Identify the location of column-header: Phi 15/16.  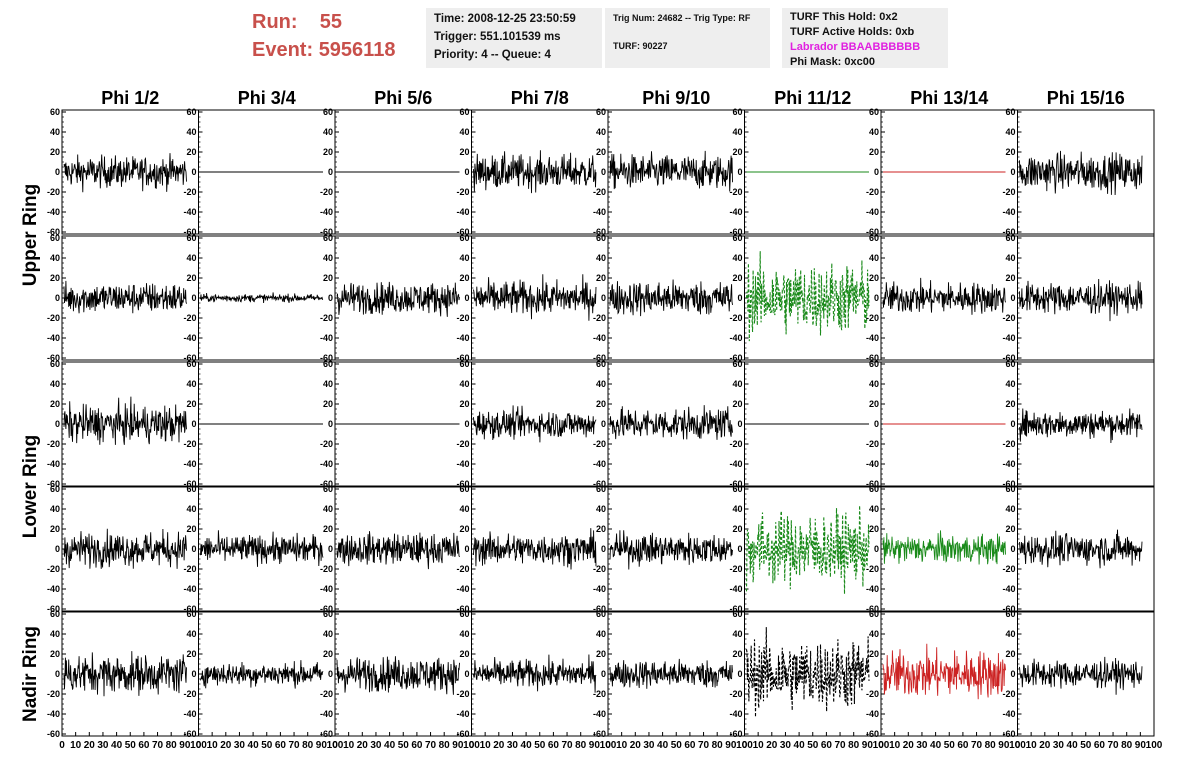
(1086, 98).